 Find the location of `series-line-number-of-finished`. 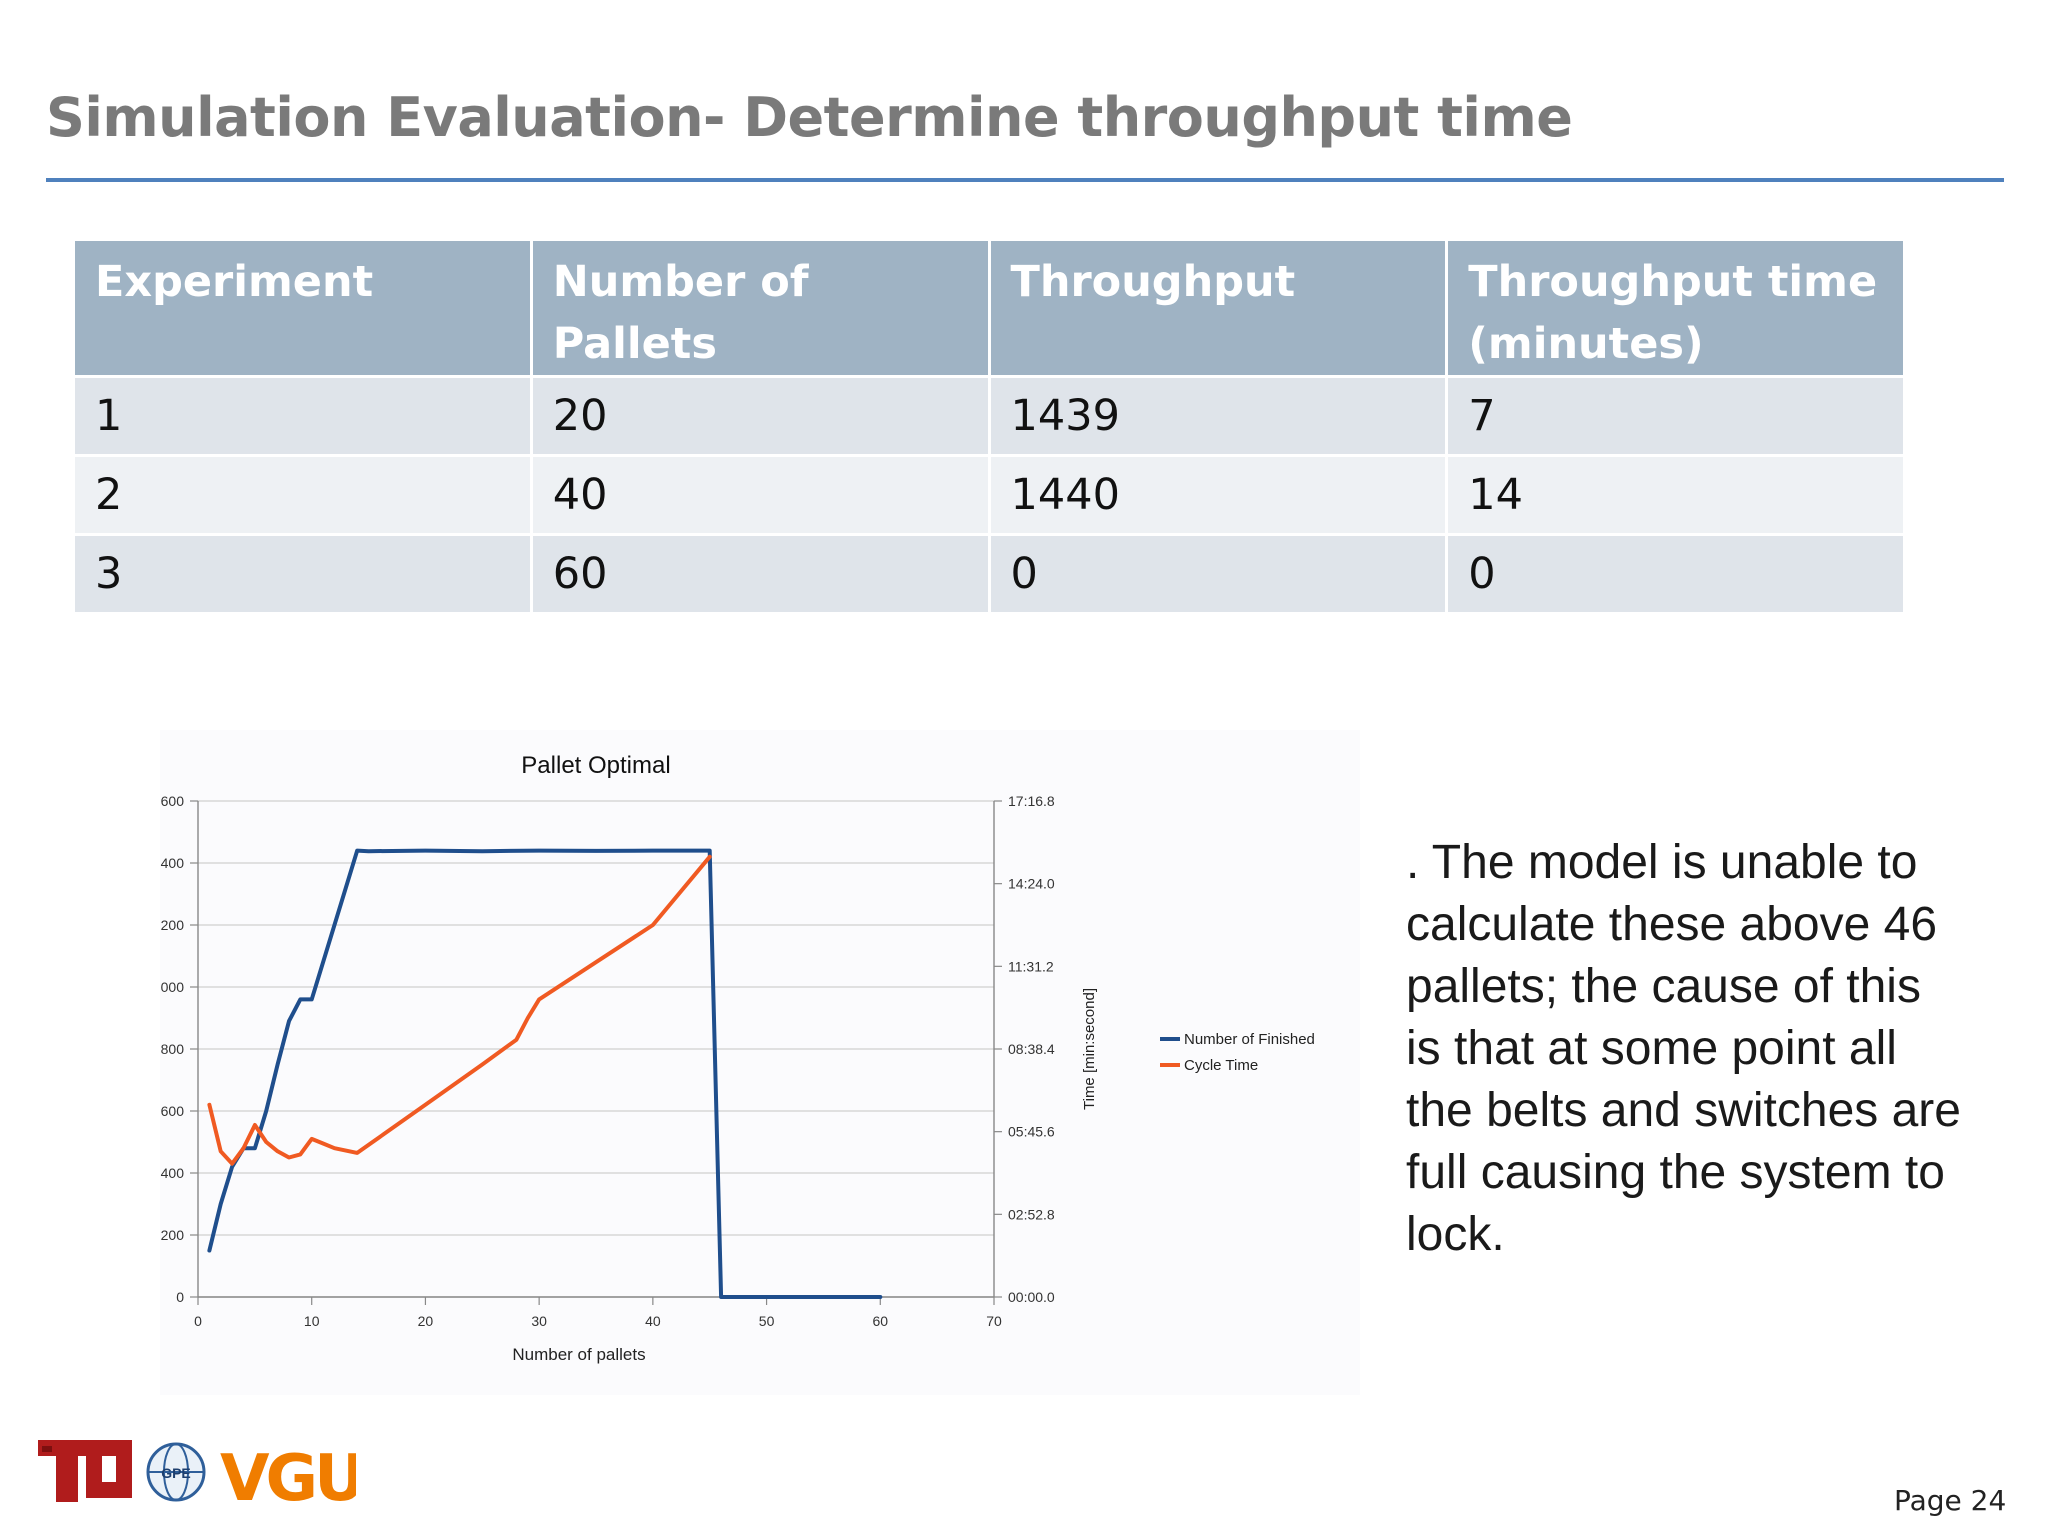

series-line-number-of-finished is located at coordinates (545, 1073).